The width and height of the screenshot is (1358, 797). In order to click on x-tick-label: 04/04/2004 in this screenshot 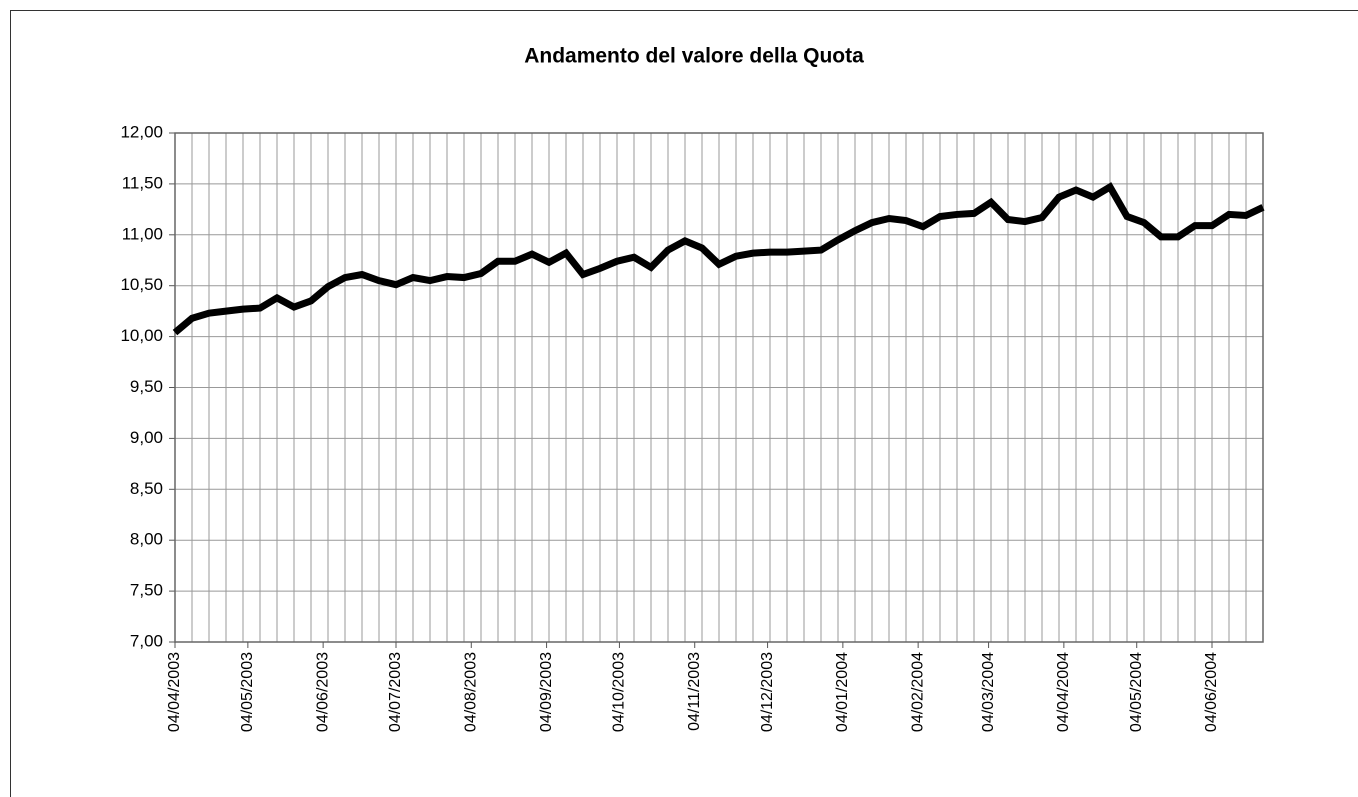, I will do `click(1063, 692)`.